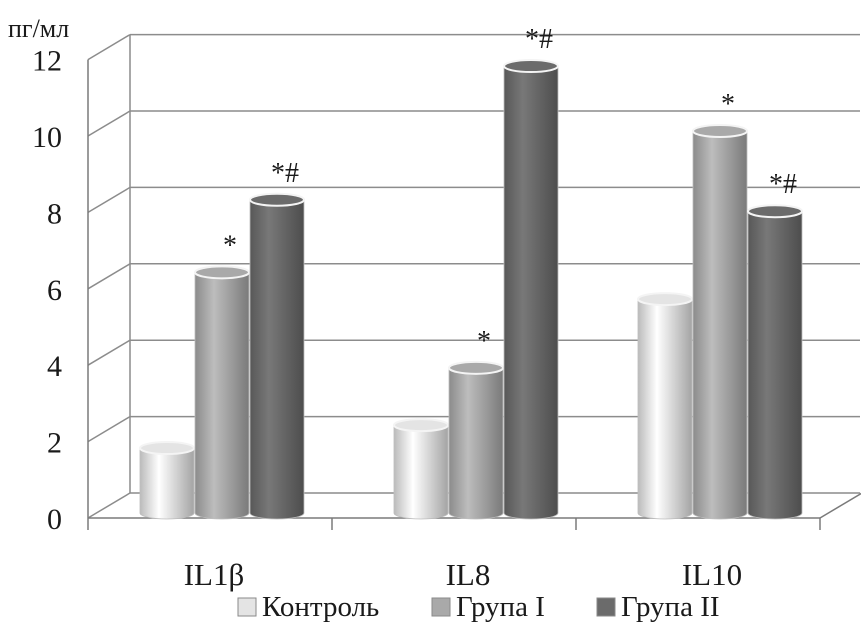  Describe the element at coordinates (670, 607) in the screenshot. I see `legend-label: Група II` at that location.